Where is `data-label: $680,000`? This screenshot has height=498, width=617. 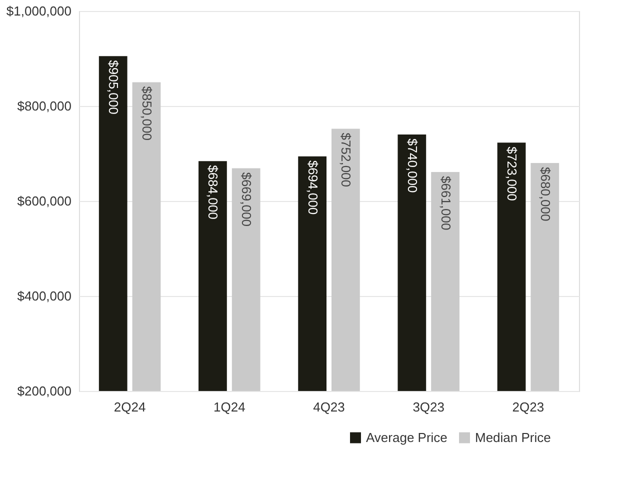 data-label: $680,000 is located at coordinates (545, 194).